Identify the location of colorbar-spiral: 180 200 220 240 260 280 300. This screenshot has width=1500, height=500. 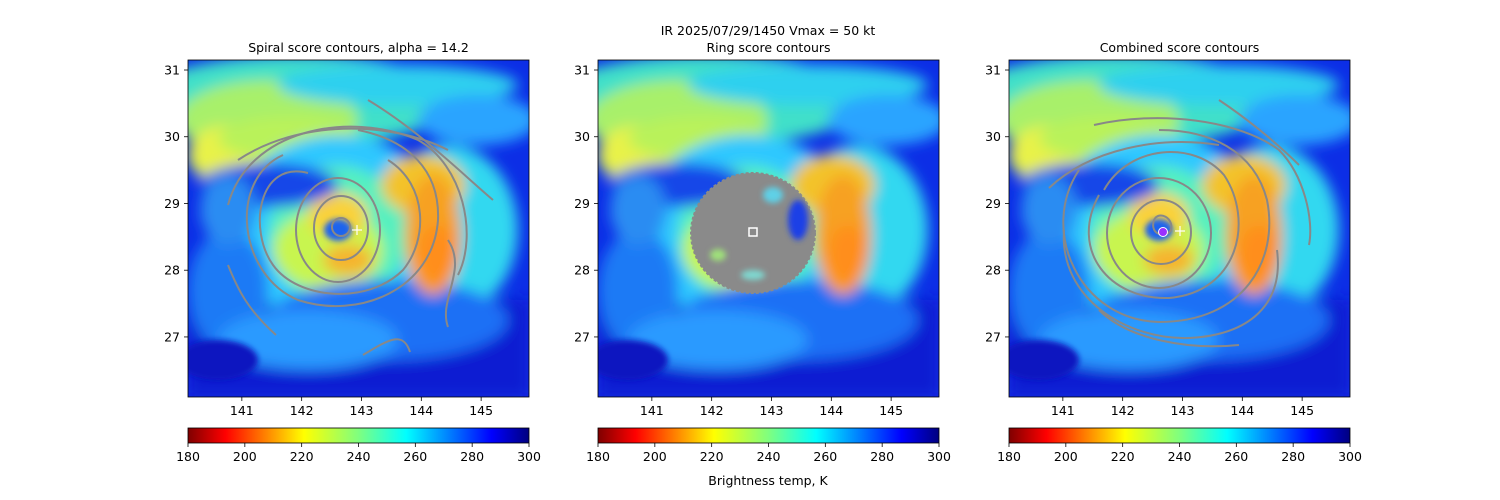
(358, 445).